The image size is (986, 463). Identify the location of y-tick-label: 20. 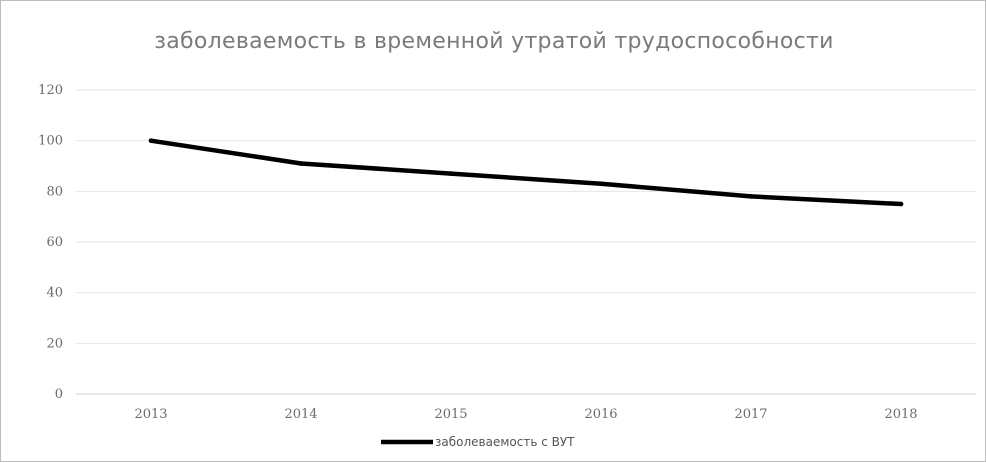
(54, 343).